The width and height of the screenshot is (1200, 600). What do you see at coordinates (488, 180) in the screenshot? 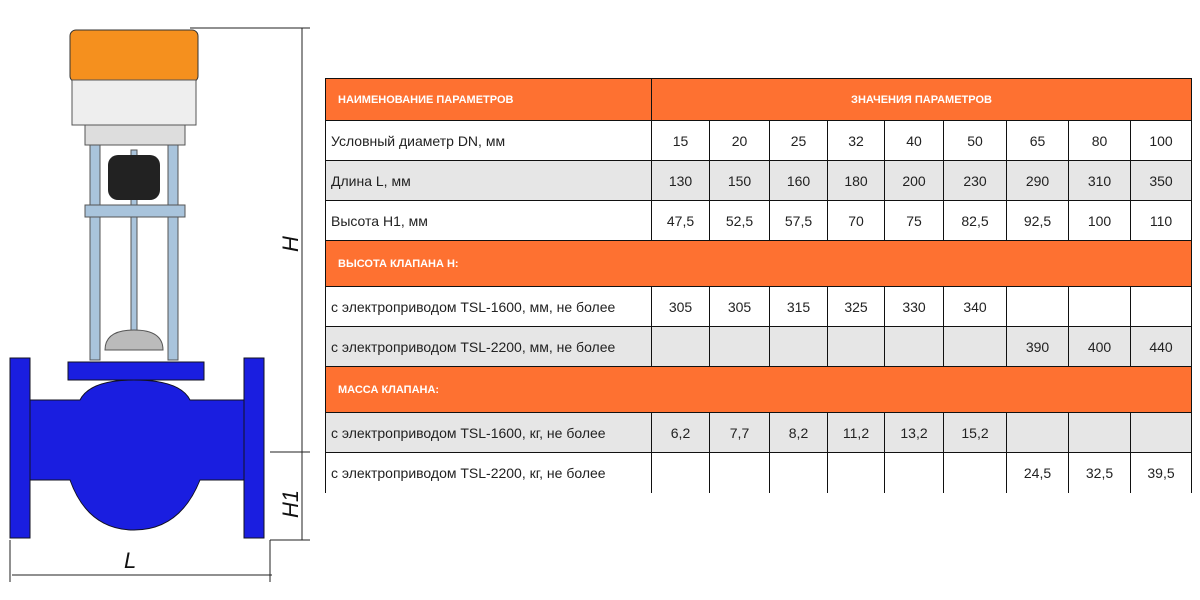
I see `row-label: Длина L, мм` at bounding box center [488, 180].